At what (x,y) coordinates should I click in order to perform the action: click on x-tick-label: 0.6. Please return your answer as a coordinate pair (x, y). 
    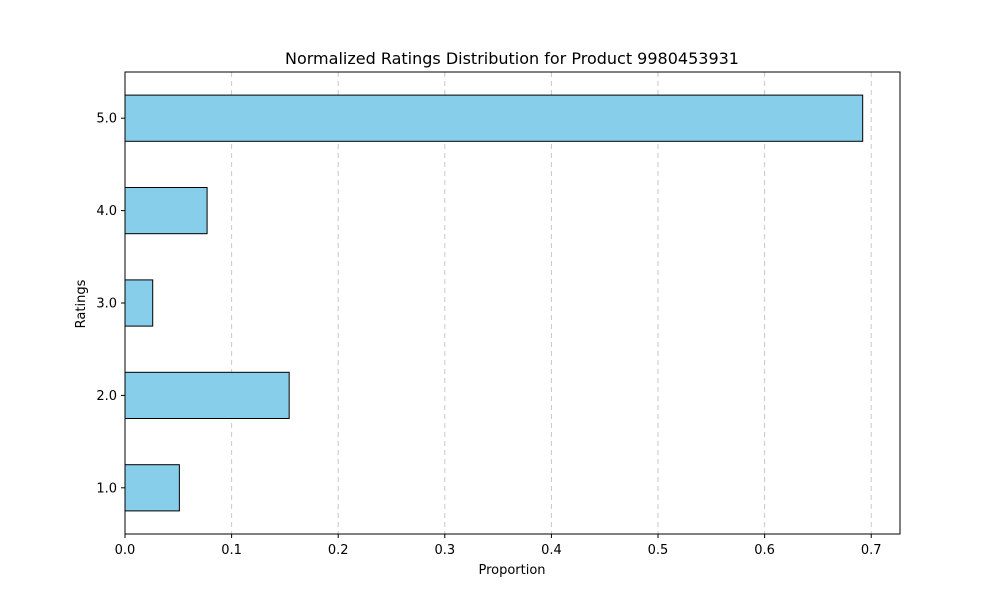
    Looking at the image, I should click on (764, 550).